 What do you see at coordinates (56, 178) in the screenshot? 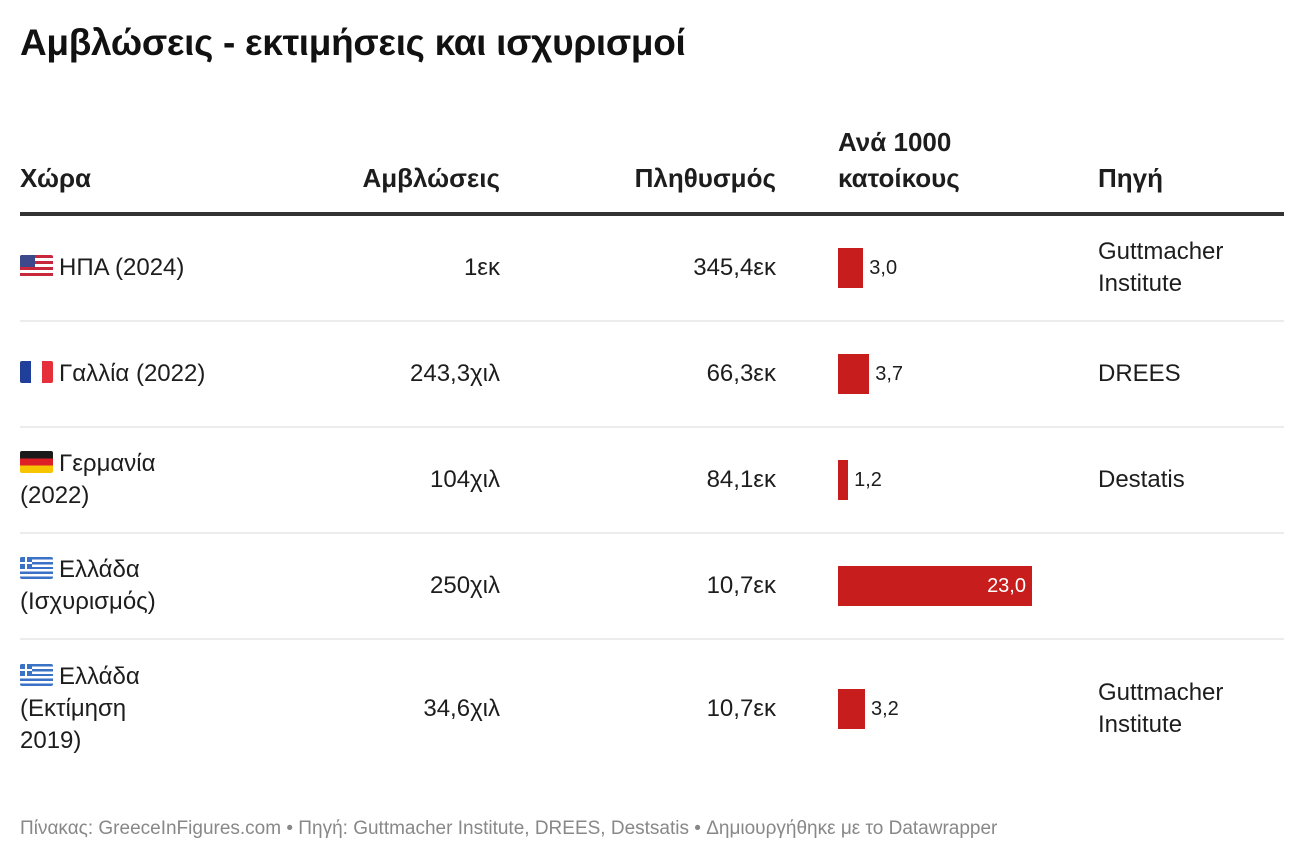
I see `header-country: Χώρα` at bounding box center [56, 178].